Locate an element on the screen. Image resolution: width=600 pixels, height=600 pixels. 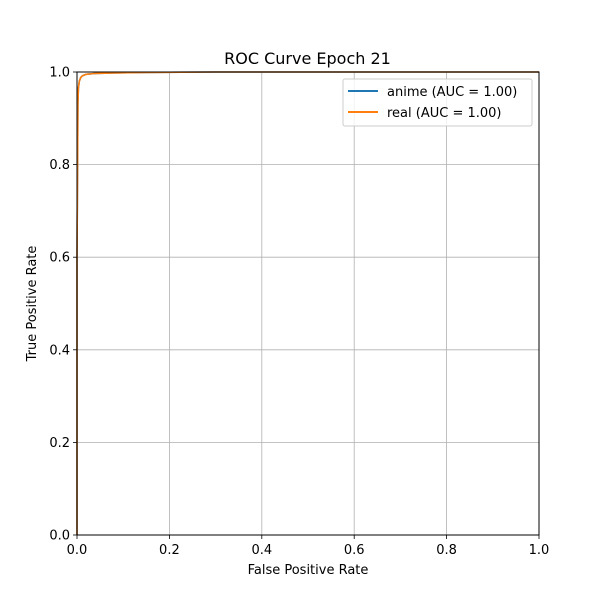
y-tick-label: 0.8 is located at coordinates (59, 165).